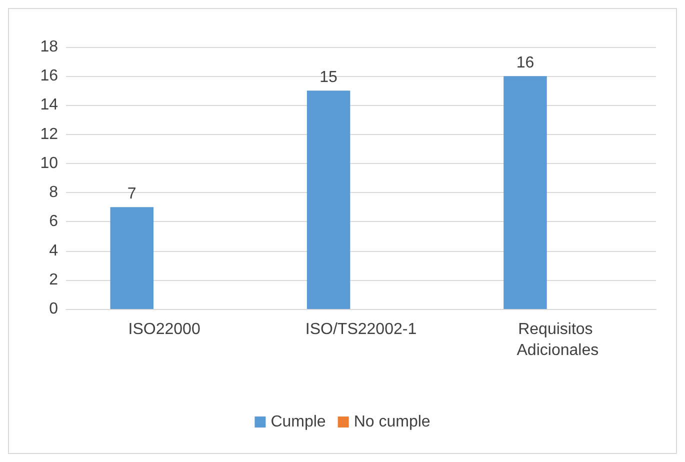  I want to click on y-tick-label: 8, so click(53, 193).